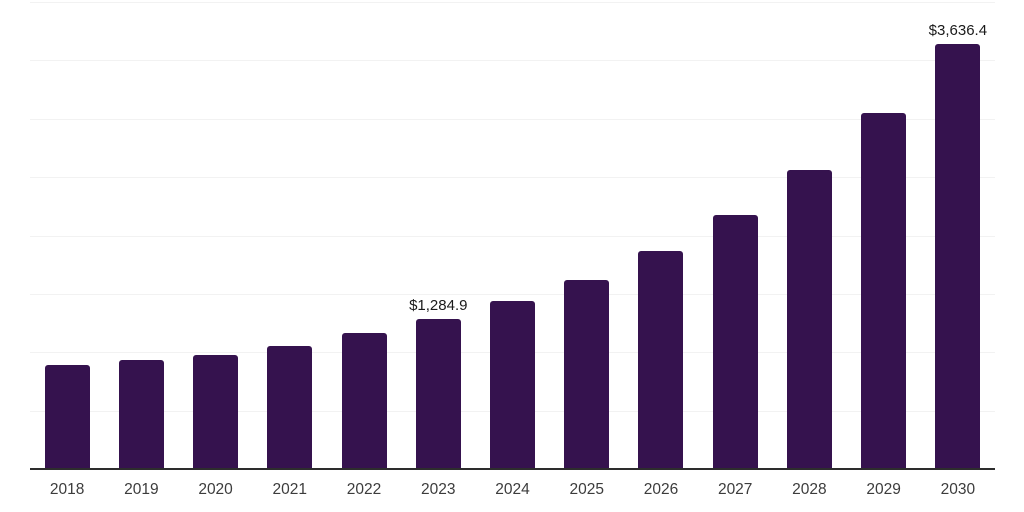  I want to click on x-tick-2021: 2021, so click(290, 489).